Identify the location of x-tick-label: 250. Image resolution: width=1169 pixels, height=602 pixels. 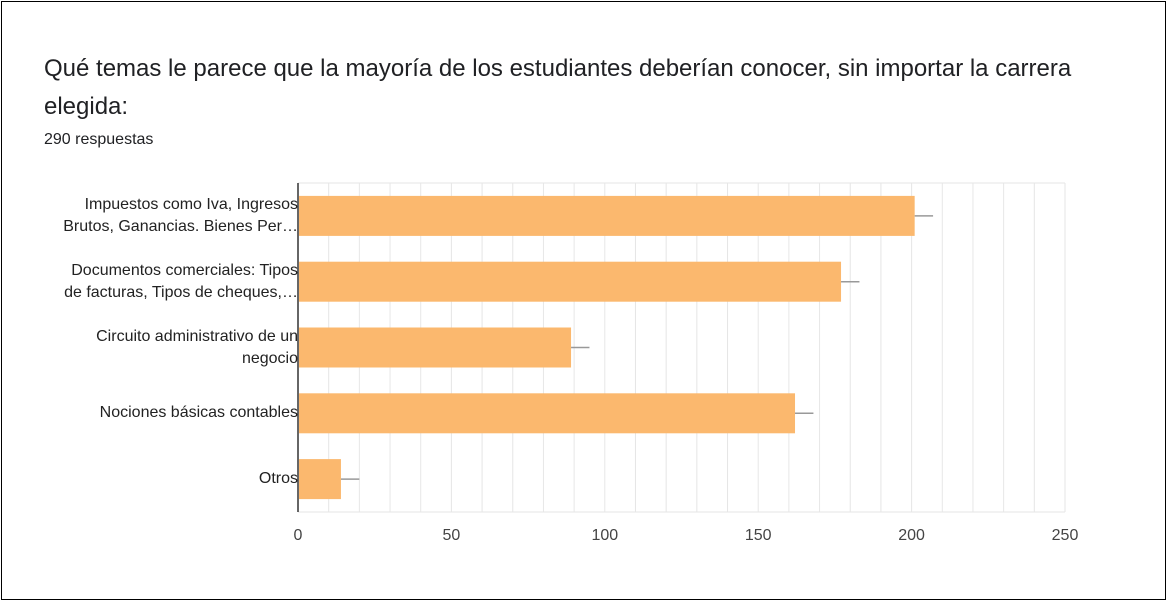
(1065, 535).